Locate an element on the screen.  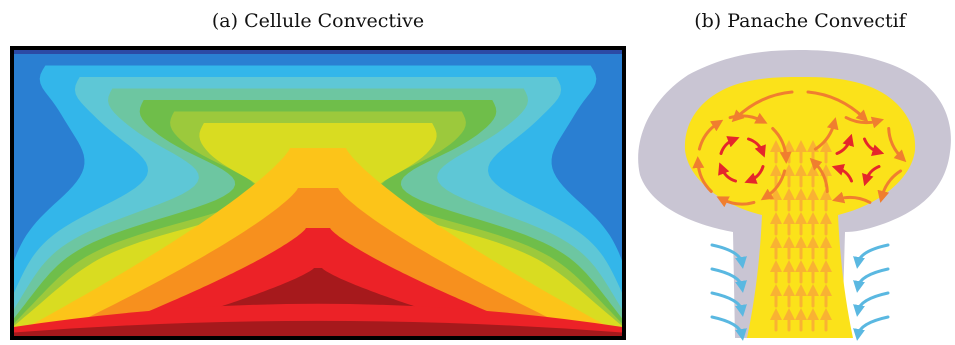
panel-b-caption: (b) Panache Convectif is located at coordinates (800, 21).